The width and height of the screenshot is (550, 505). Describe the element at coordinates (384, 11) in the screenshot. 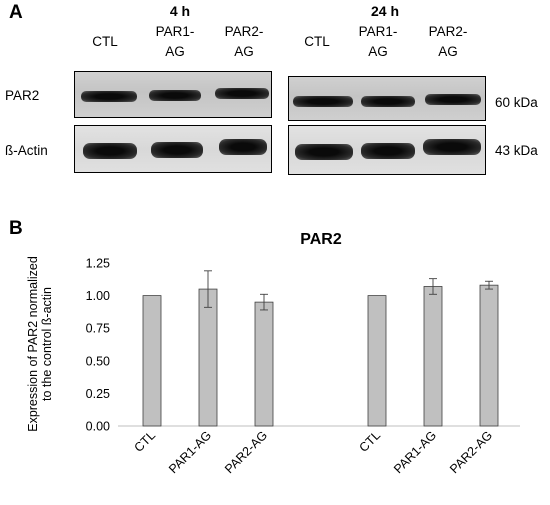

I see `group-24h-header: 24 h` at that location.